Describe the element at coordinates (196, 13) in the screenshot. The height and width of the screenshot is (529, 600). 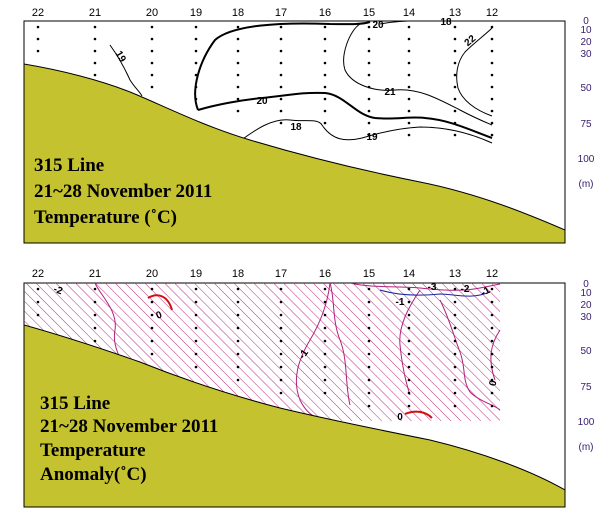
I see `station-label: 19` at that location.